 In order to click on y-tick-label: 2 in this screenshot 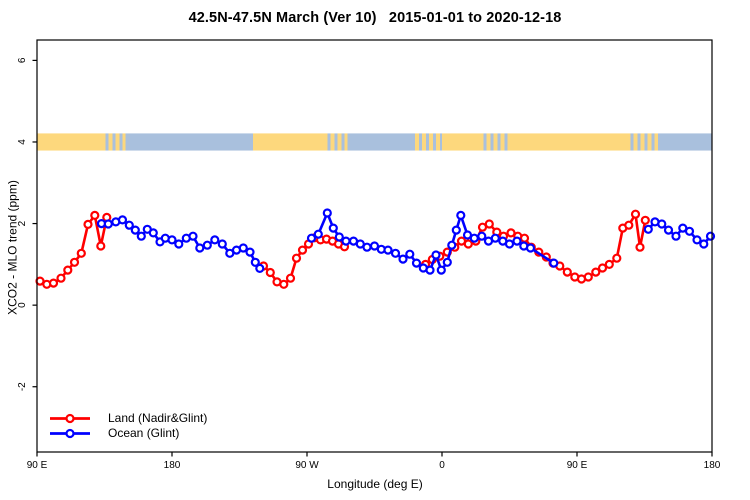, I will do `click(22, 223)`.